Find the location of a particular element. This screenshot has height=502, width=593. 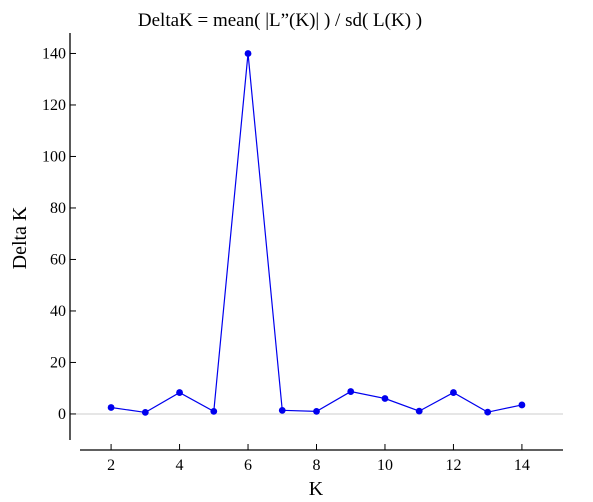

x-tick-label: 14 is located at coordinates (522, 465).